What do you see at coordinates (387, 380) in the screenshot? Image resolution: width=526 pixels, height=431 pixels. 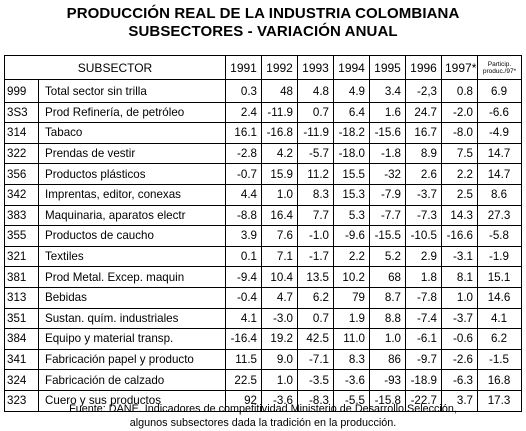 I see `value-cell: -93` at bounding box center [387, 380].